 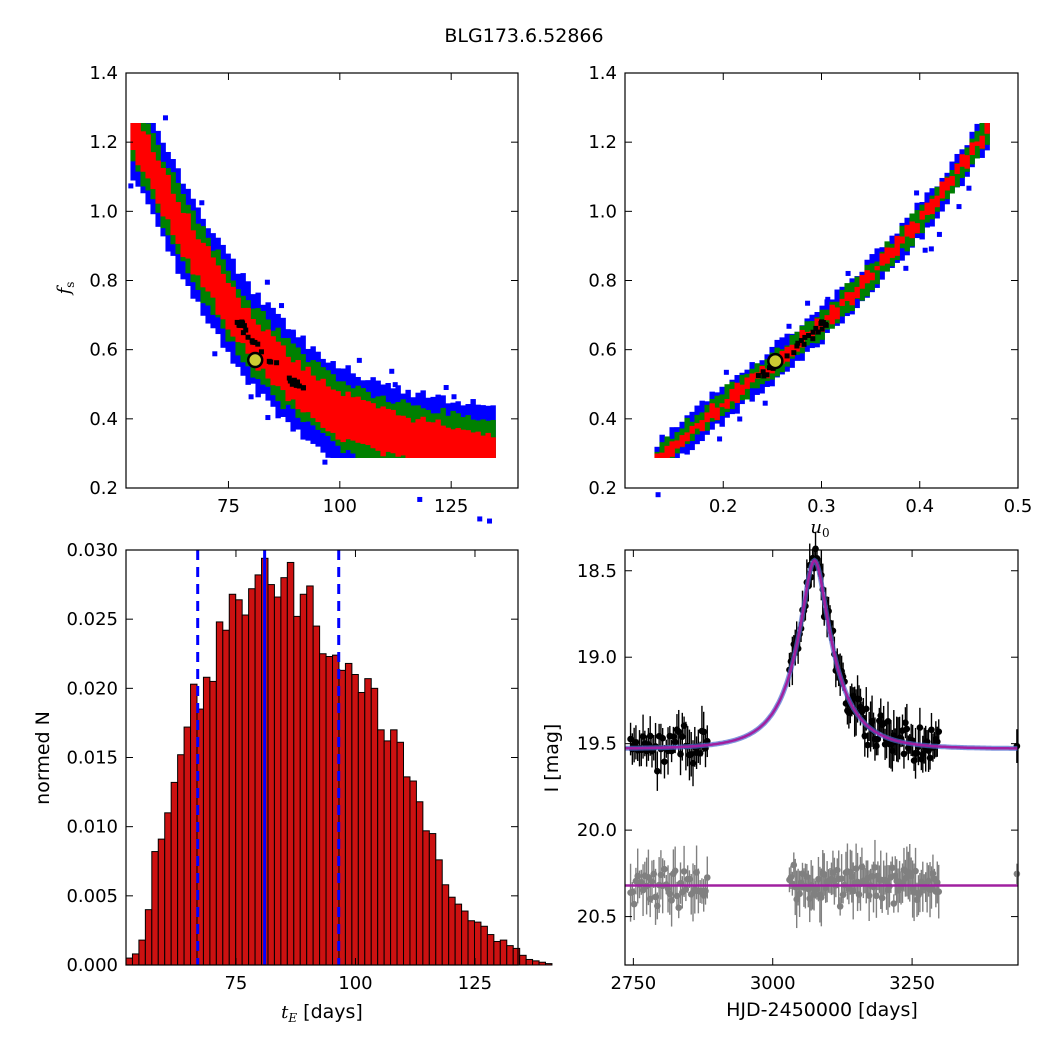 I want to click on x-axis-label: HJD-2450000 [days], so click(x=822, y=1010).